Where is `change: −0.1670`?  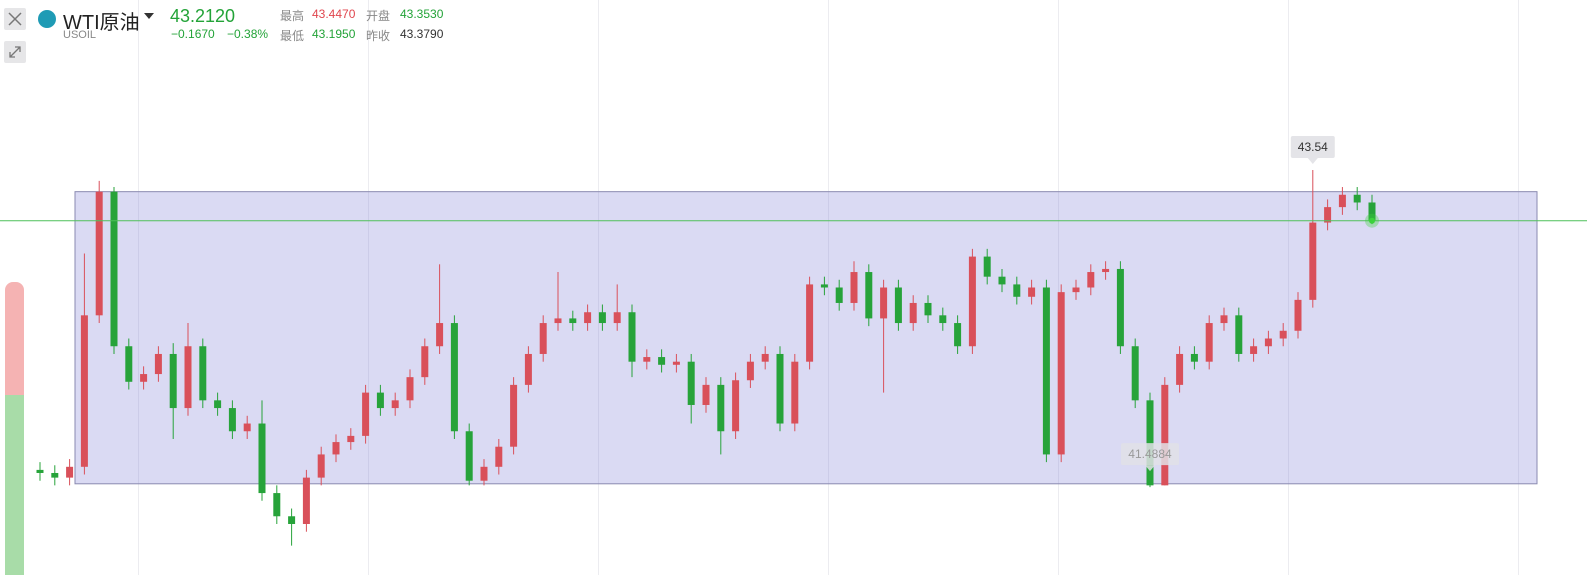
change: −0.1670 is located at coordinates (193, 34).